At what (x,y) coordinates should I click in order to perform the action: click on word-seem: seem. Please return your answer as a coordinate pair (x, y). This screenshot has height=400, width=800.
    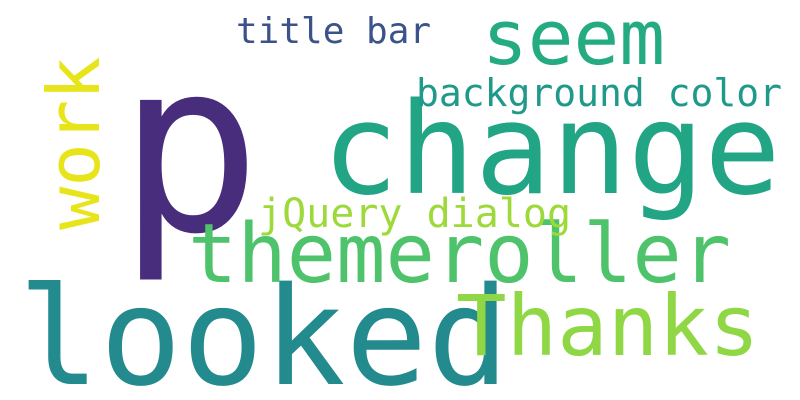
    Looking at the image, I should click on (574, 41).